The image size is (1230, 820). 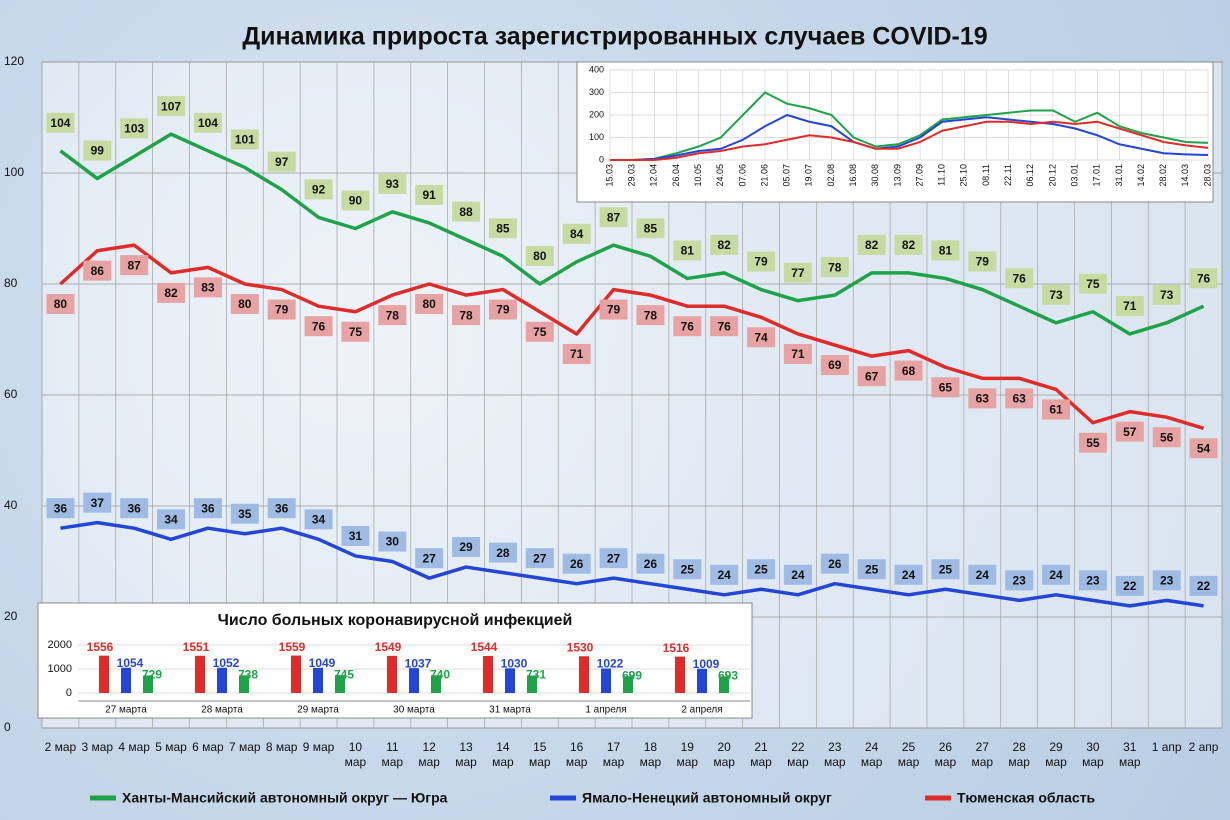 What do you see at coordinates (909, 371) in the screenshot?
I see `data-label: 68` at bounding box center [909, 371].